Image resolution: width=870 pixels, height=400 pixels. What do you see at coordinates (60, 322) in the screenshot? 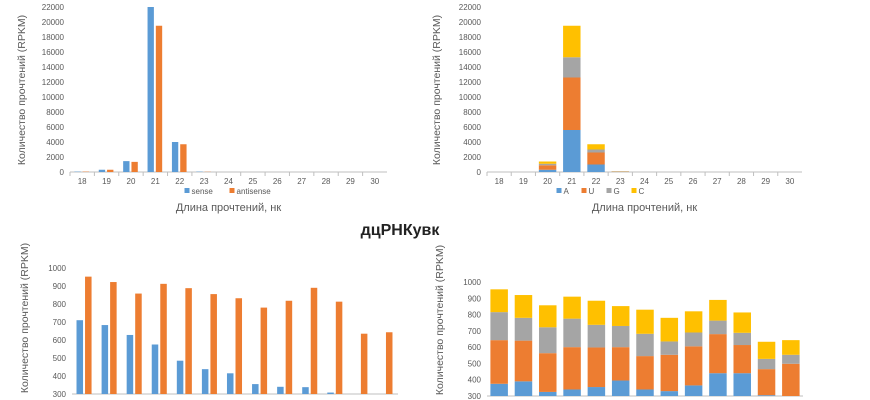
I see `y-tick-label: 700` at bounding box center [60, 322].